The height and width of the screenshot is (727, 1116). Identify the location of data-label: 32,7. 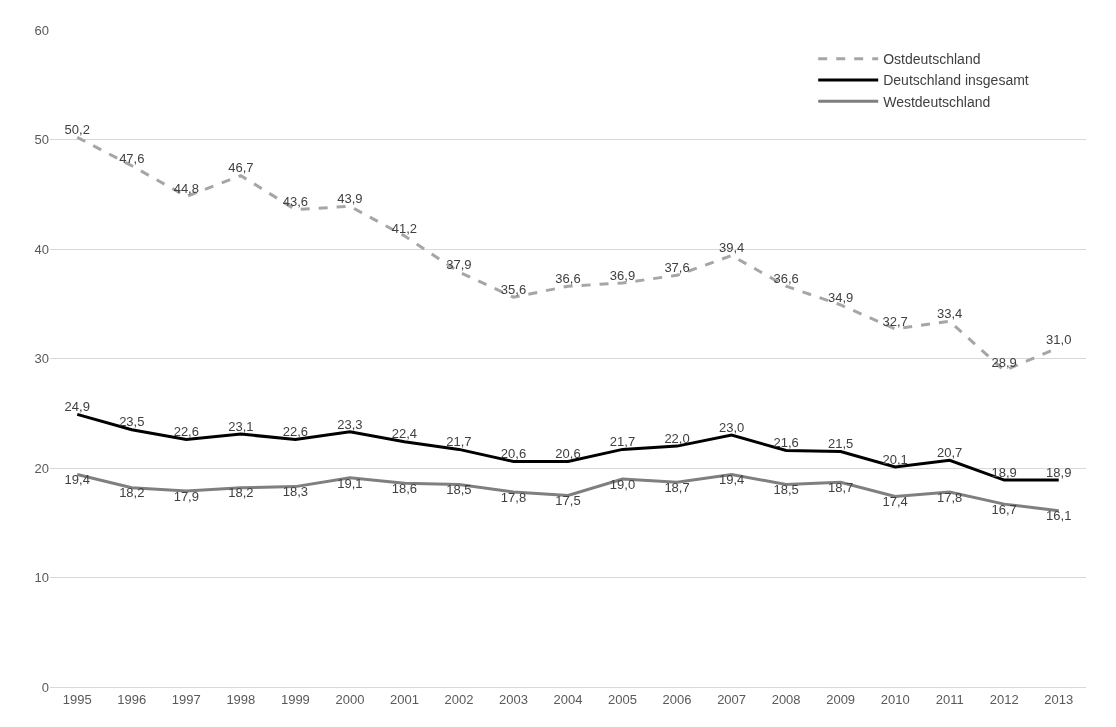
(895, 321).